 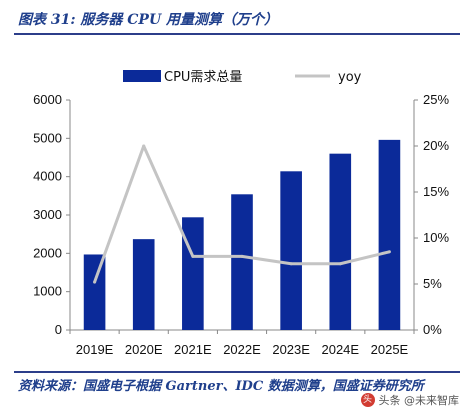 I want to click on watermark: 头 头条 @未来智库, so click(x=409, y=400).